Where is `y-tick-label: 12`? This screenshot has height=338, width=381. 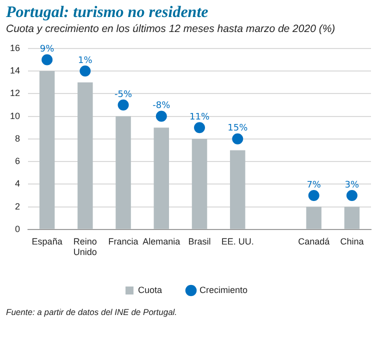
y-tick-label: 12 is located at coordinates (15, 93).